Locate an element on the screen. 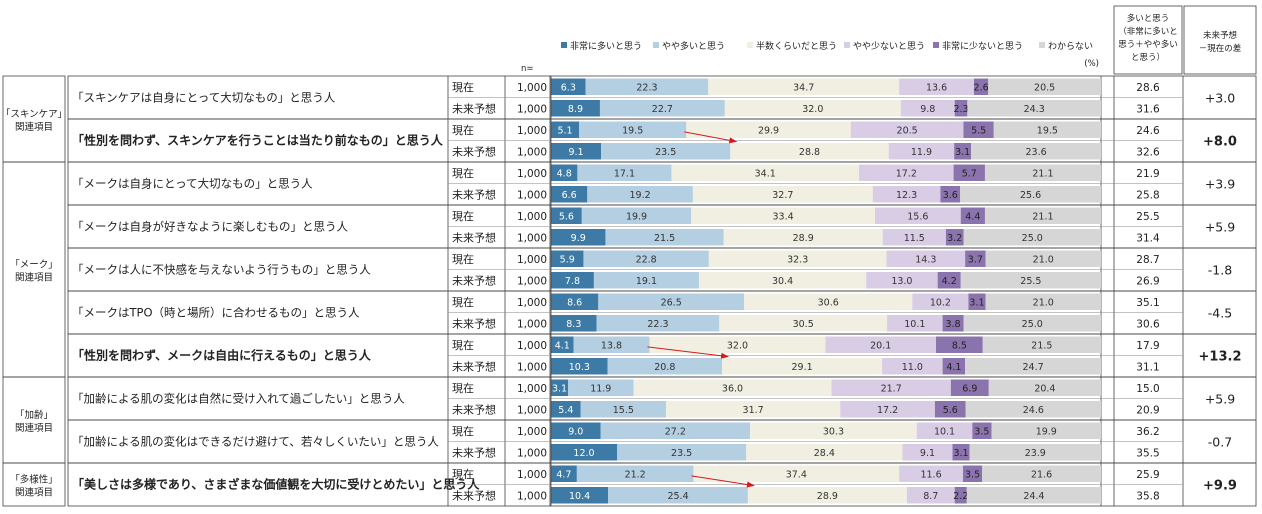 This screenshot has width=1262, height=514. data-label: 25.5 is located at coordinates (1030, 281).